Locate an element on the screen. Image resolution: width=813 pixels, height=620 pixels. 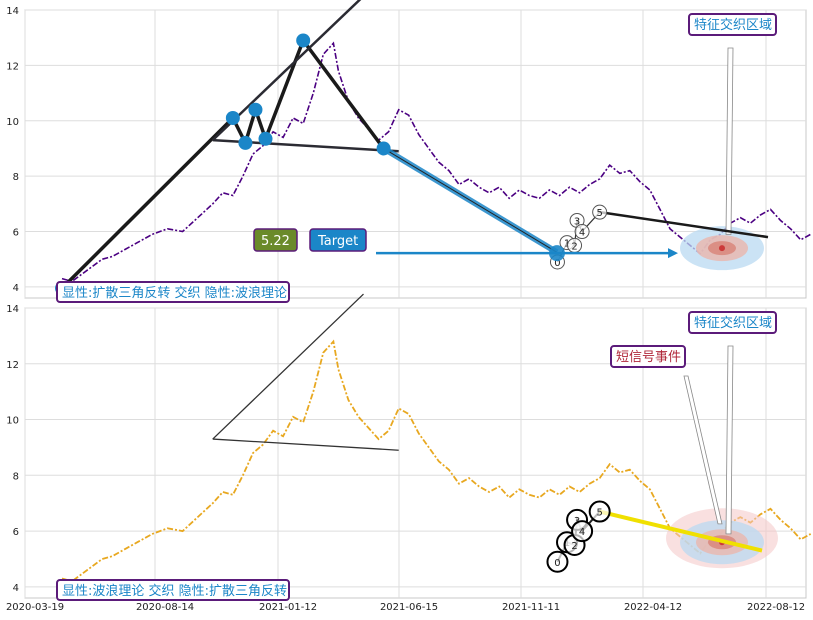
x-tick-label: 2020-03-19 is located at coordinates (35, 607).